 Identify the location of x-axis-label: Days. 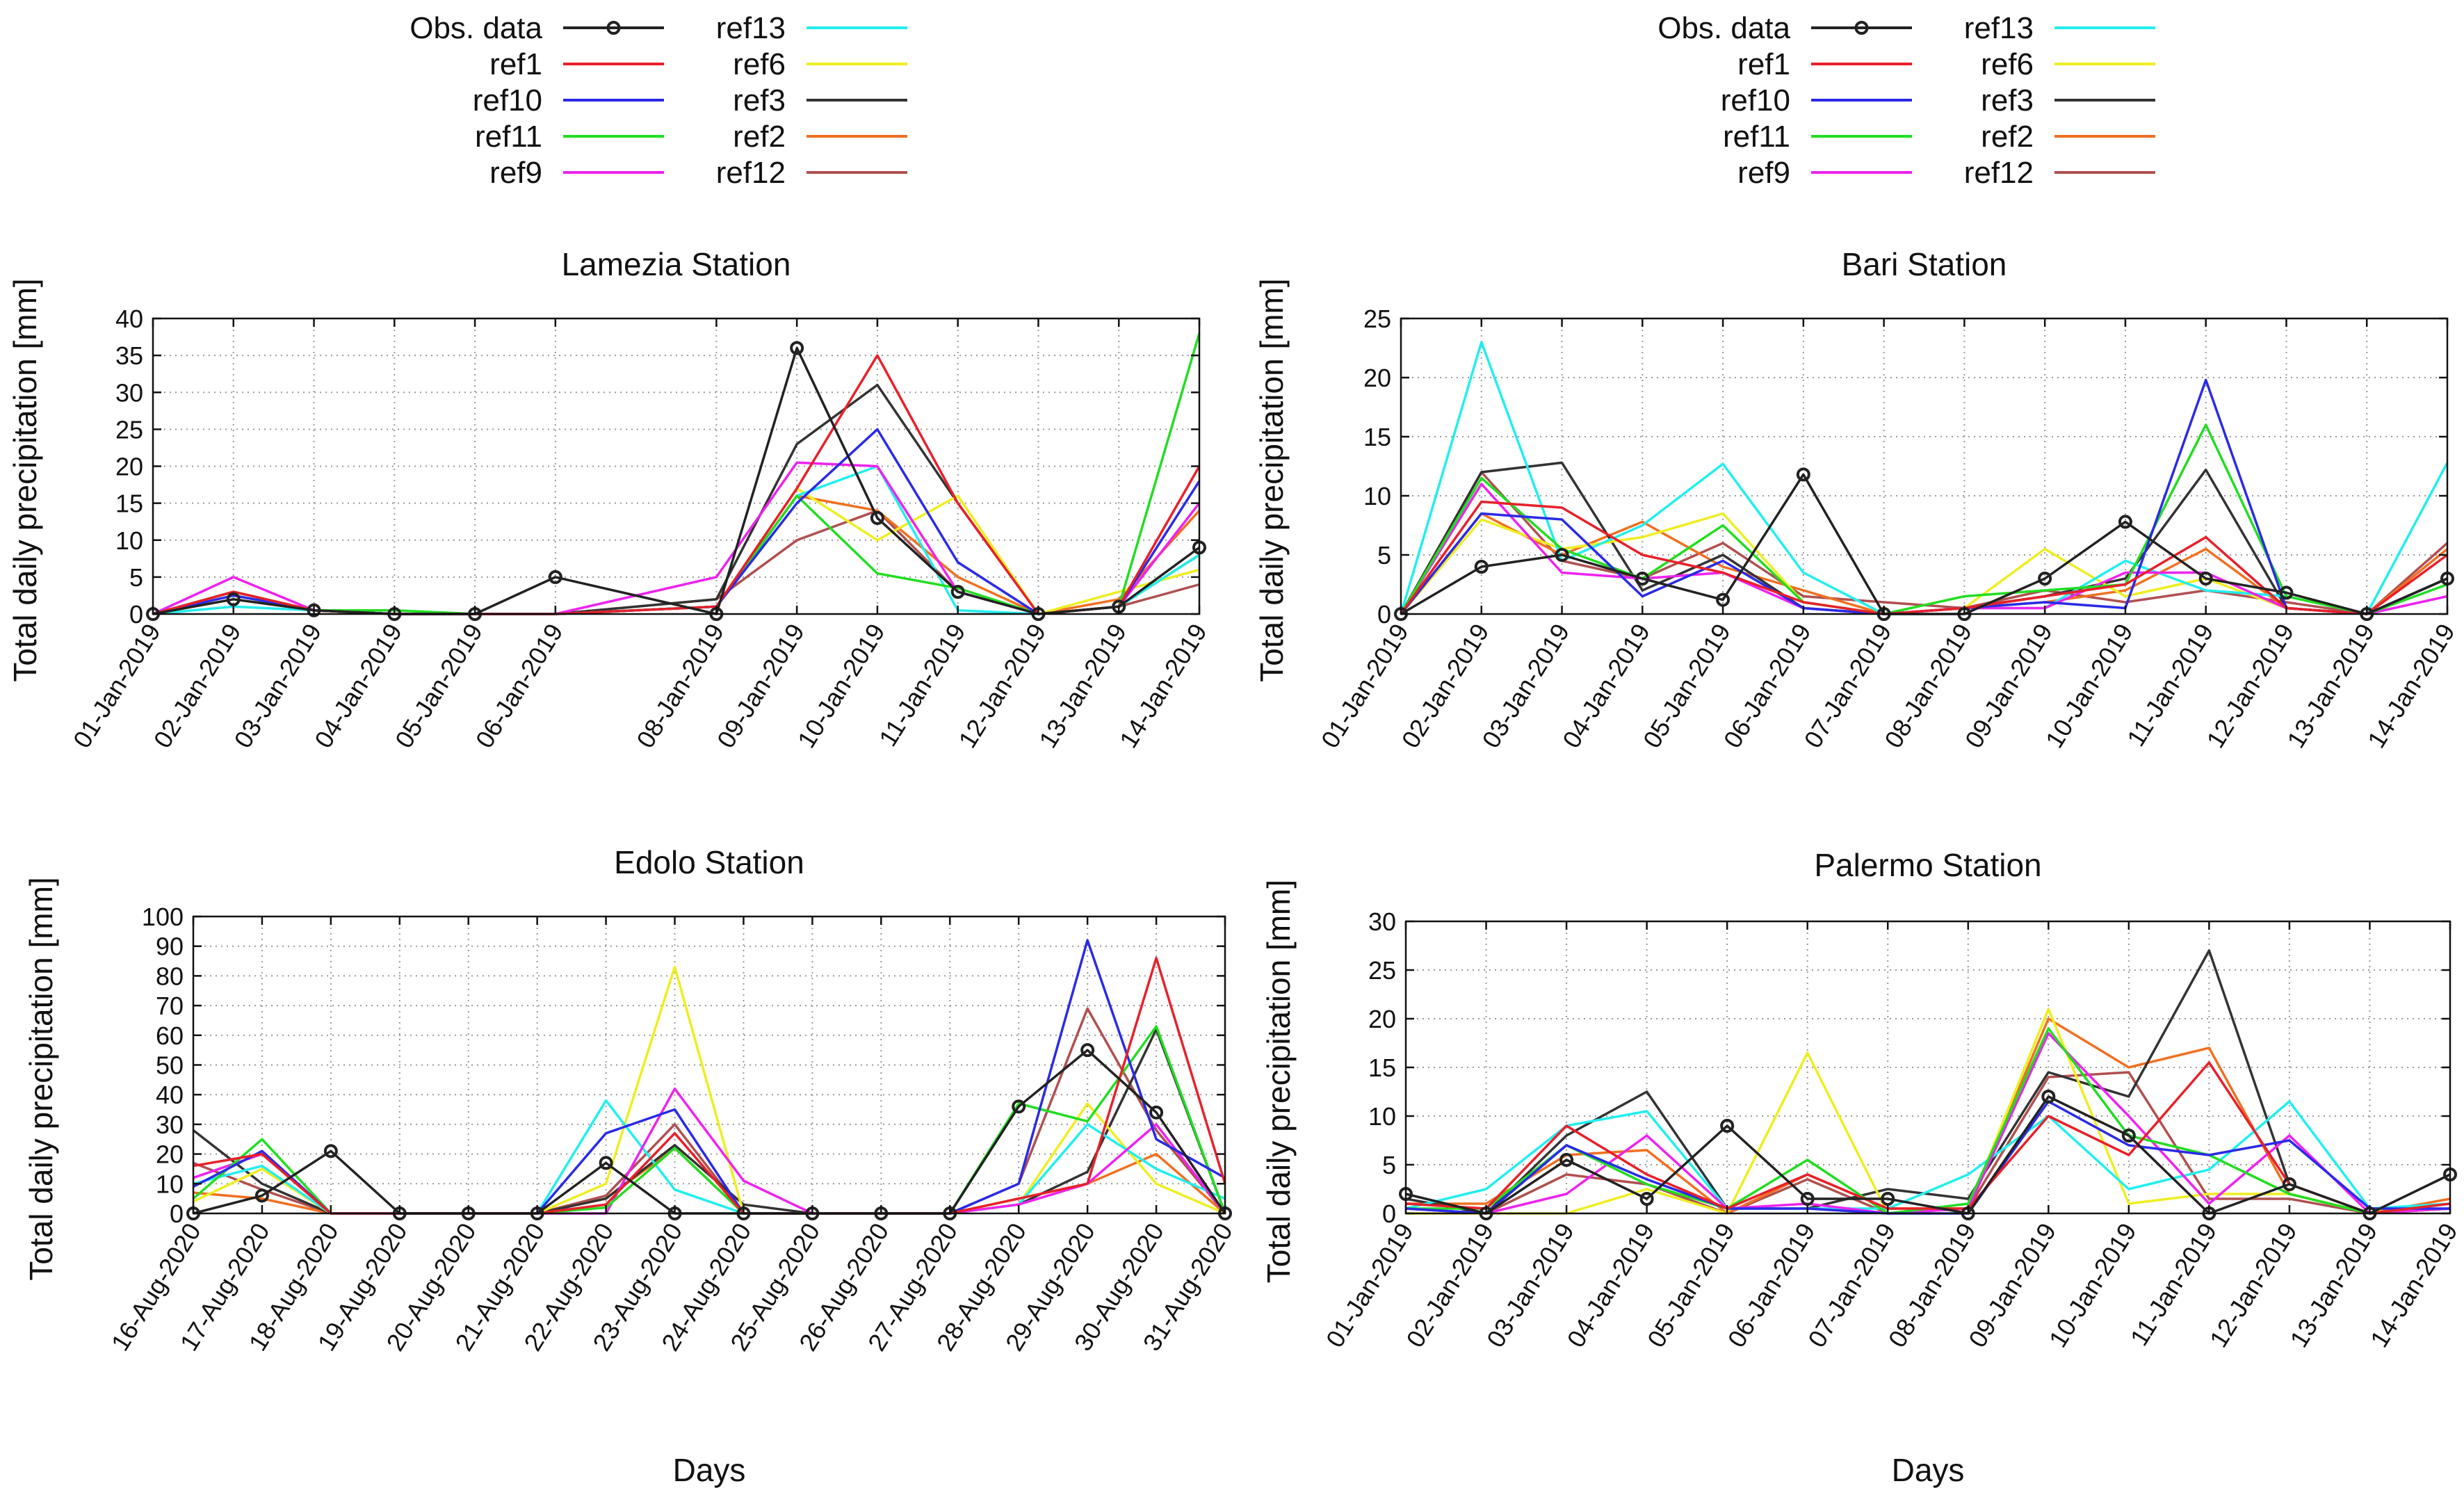
(1928, 1470).